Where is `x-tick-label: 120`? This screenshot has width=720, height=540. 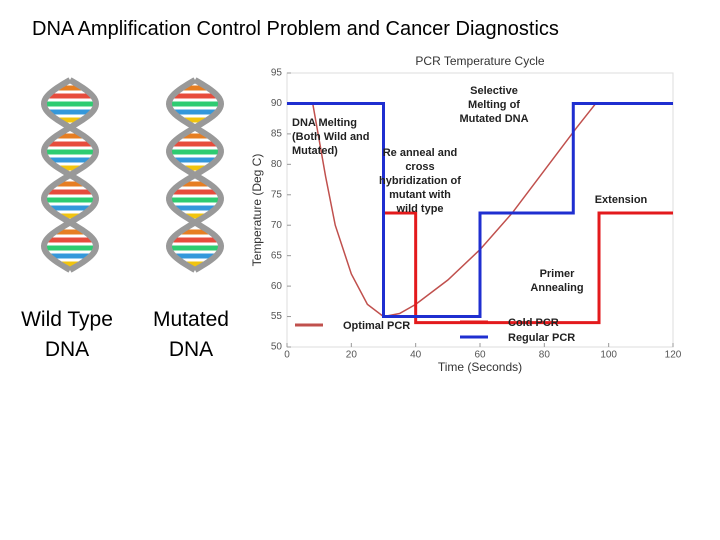 x-tick-label: 120 is located at coordinates (673, 355).